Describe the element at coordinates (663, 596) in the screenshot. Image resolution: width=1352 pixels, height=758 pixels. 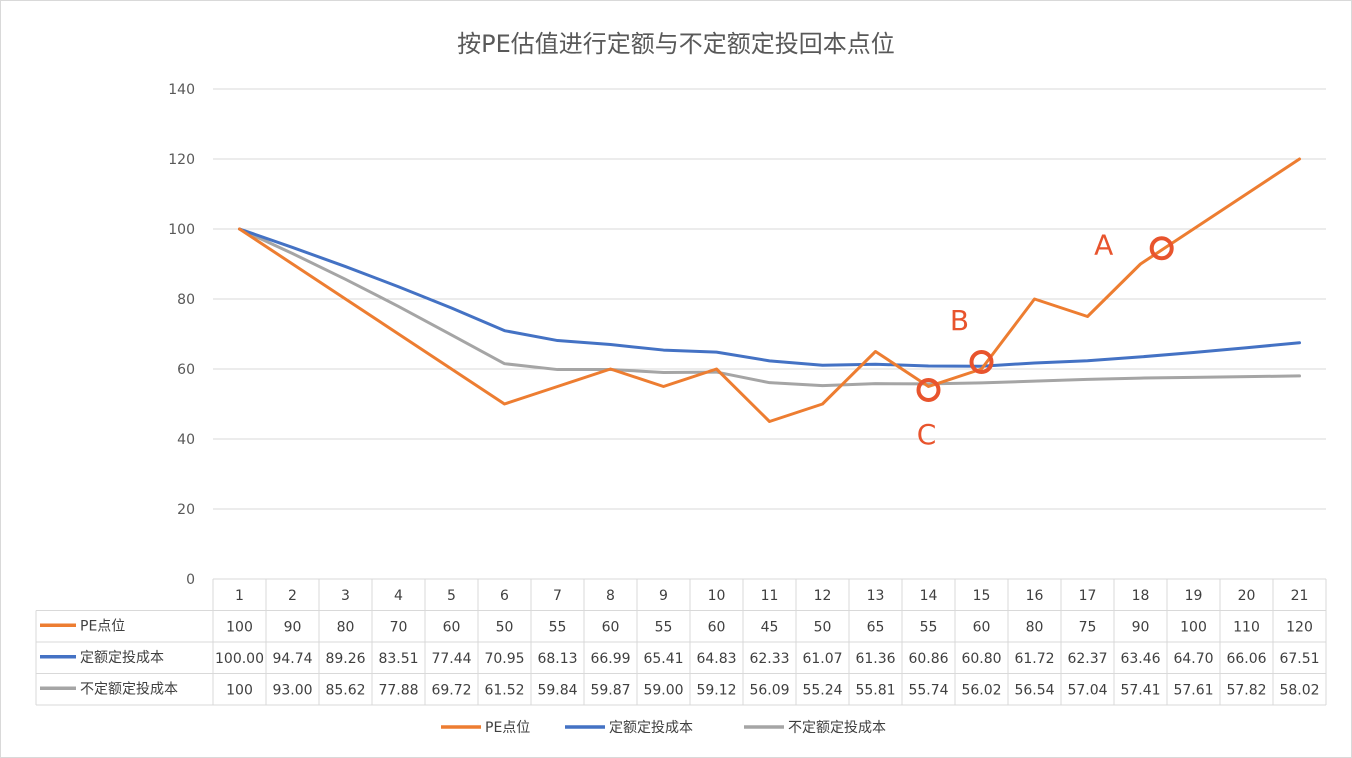
I see `x-tick-label: 9` at that location.